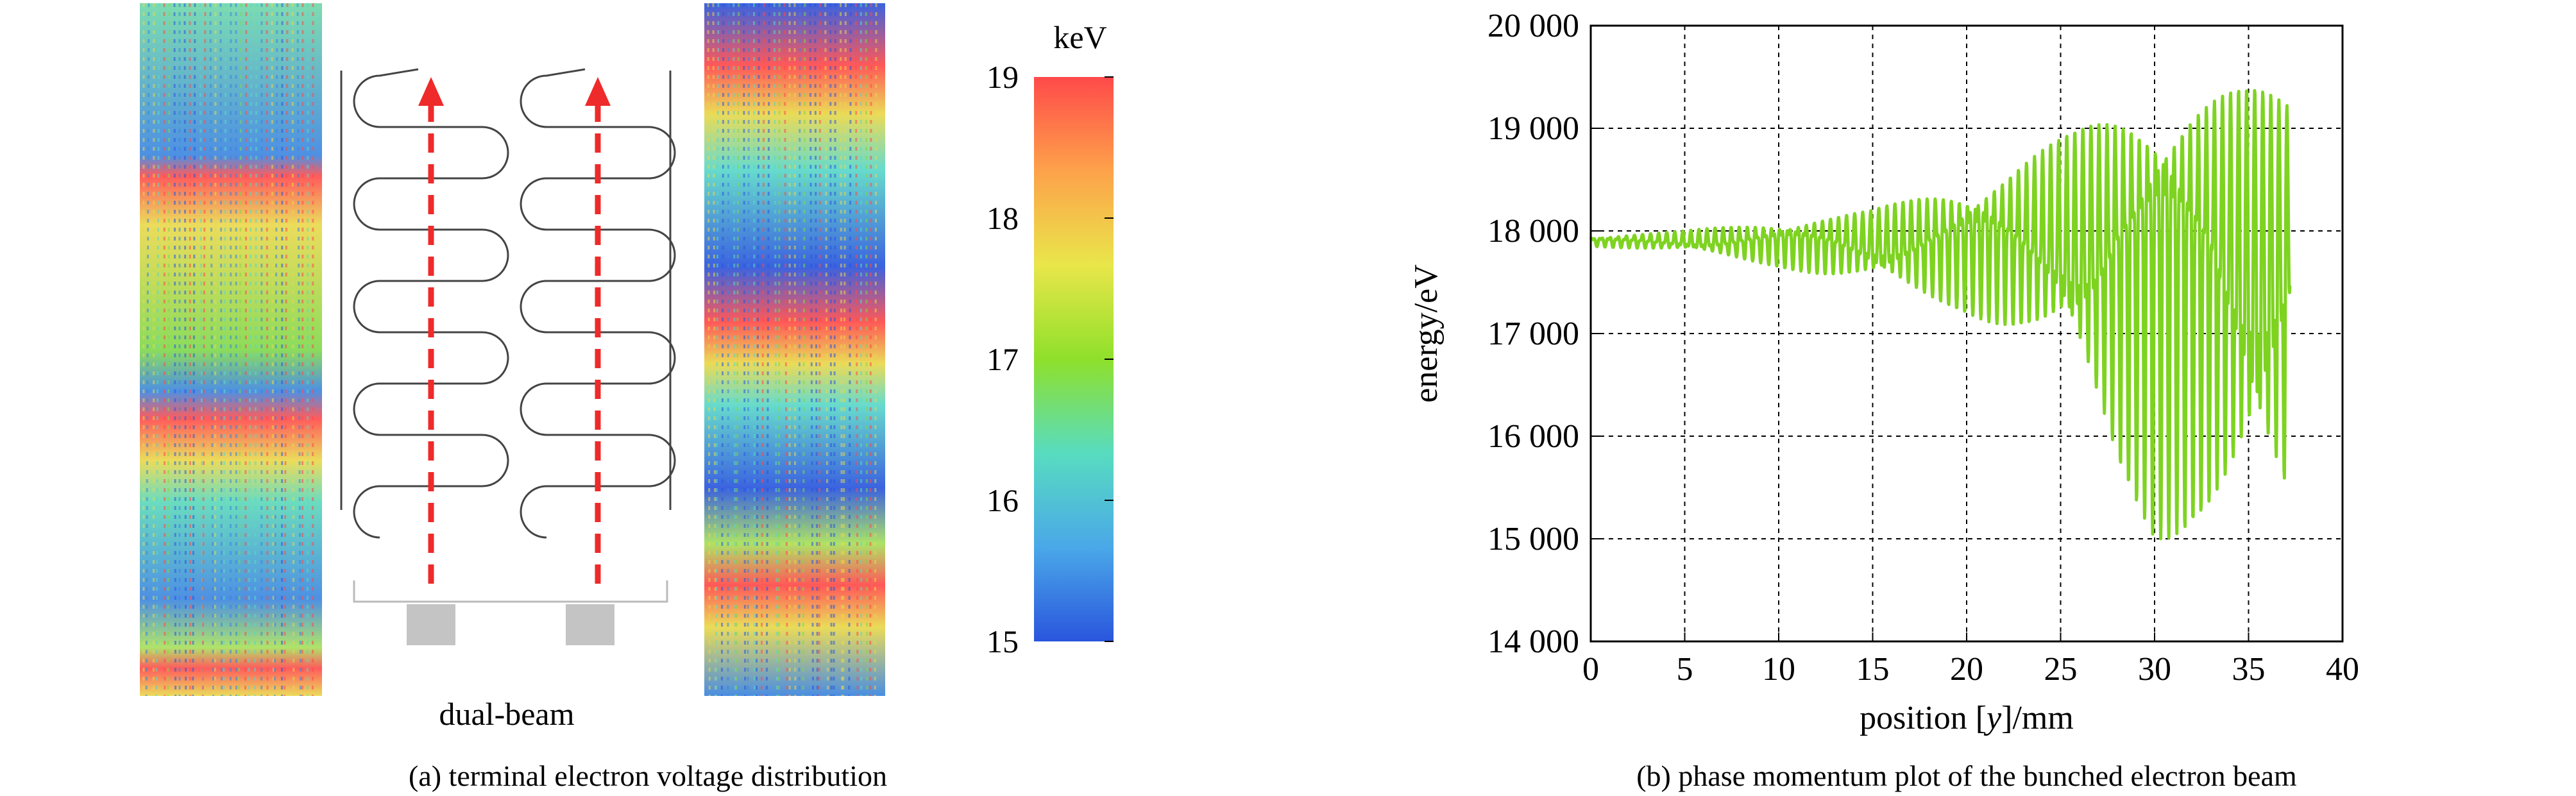 The image size is (2576, 796). Describe the element at coordinates (2249, 669) in the screenshot. I see `x-tick-label: 35` at that location.